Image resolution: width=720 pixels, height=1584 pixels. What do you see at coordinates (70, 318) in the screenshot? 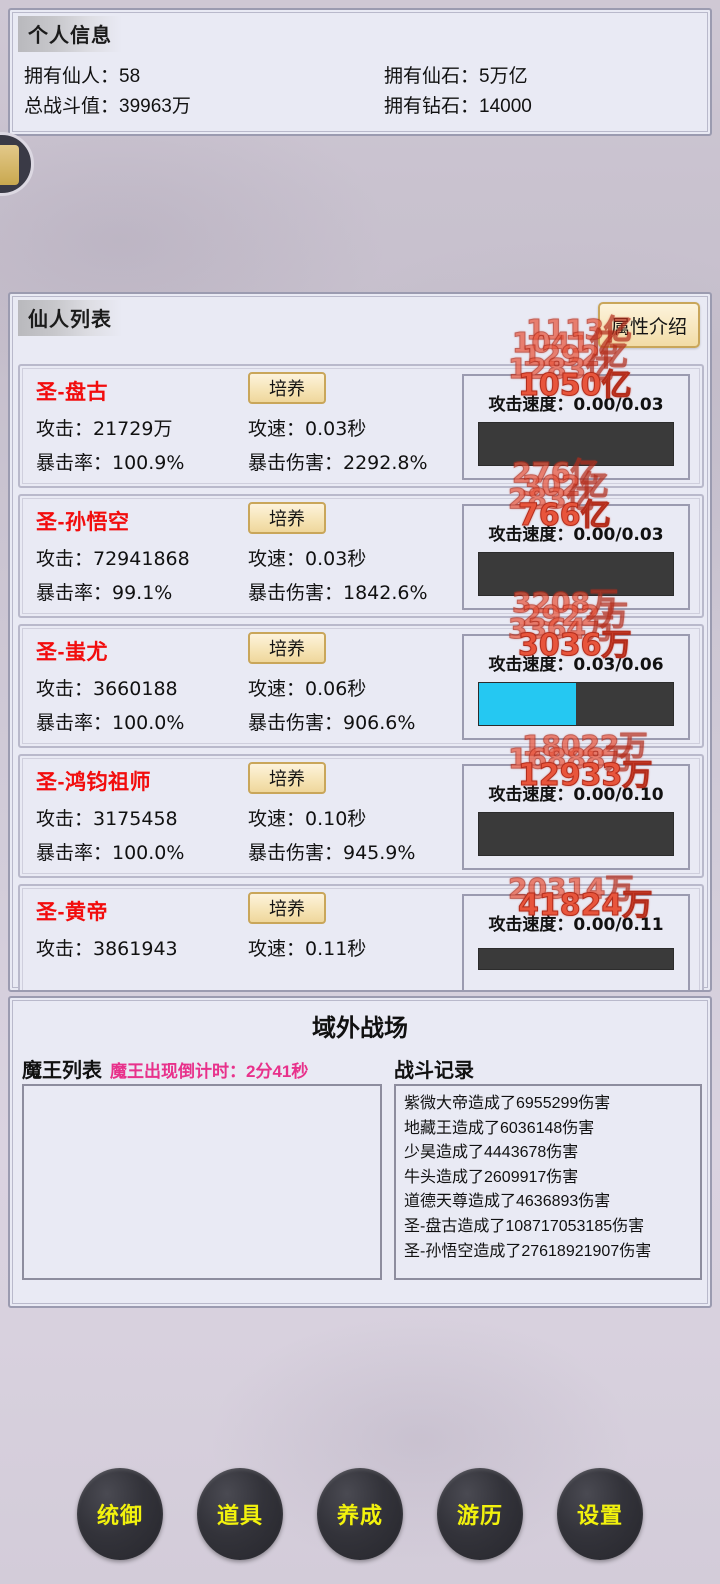
I see `immortal-list-title: 仙人列表` at bounding box center [70, 318].